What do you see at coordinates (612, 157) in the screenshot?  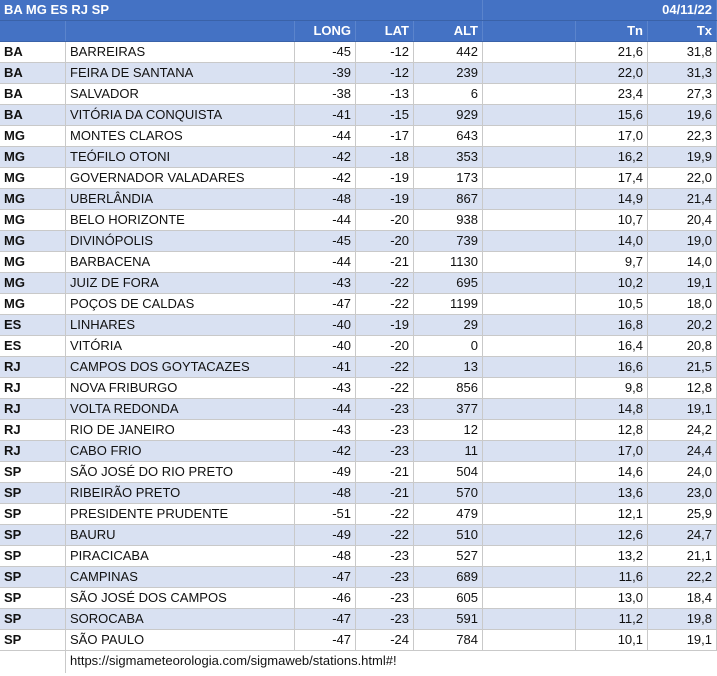 I see `cell-tn: 16,2` at bounding box center [612, 157].